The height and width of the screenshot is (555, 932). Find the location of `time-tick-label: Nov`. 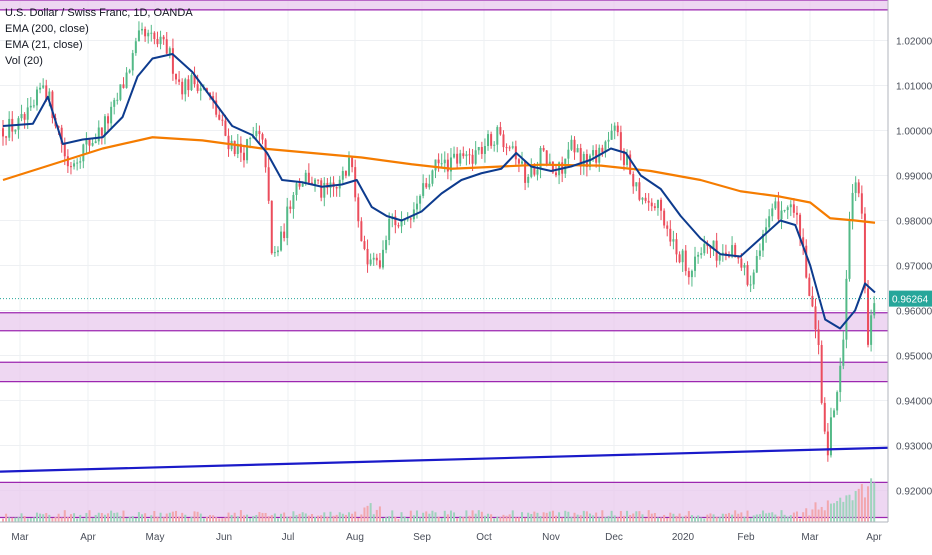

time-tick-label: Nov is located at coordinates (551, 537).